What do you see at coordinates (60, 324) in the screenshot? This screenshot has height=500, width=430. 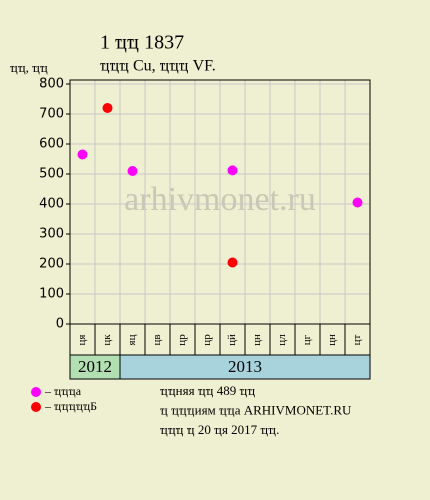 I see `y-tick-label: 0` at bounding box center [60, 324].